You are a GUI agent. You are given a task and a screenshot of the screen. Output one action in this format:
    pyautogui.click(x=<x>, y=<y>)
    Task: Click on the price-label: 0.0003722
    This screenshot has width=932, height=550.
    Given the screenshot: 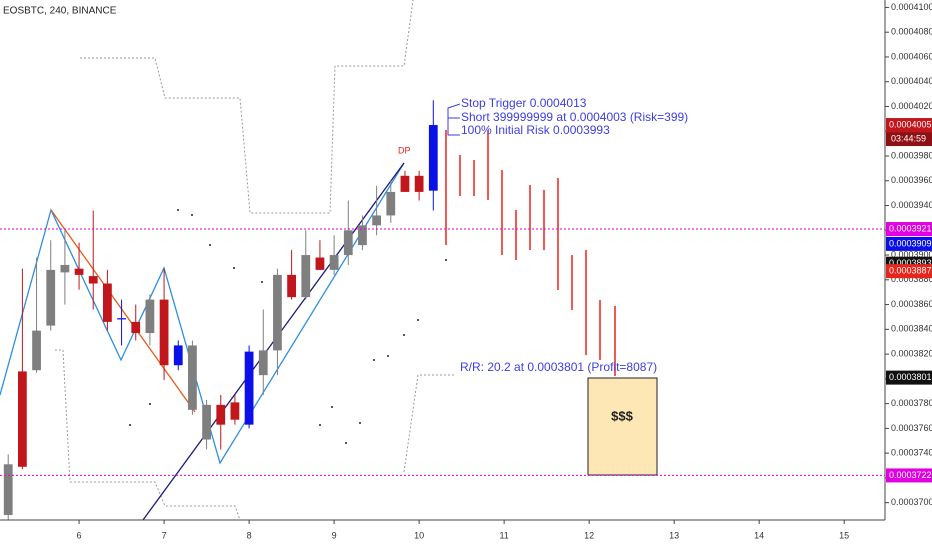 What is the action you would take?
    pyautogui.click(x=910, y=475)
    